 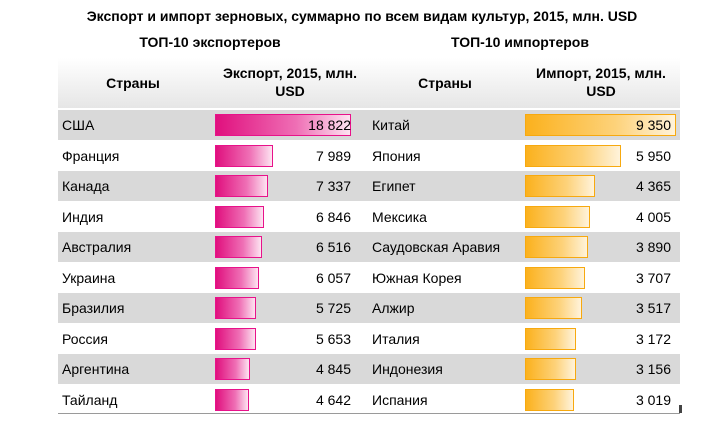 I want to click on export-value-label: 5 653, so click(x=333, y=338).